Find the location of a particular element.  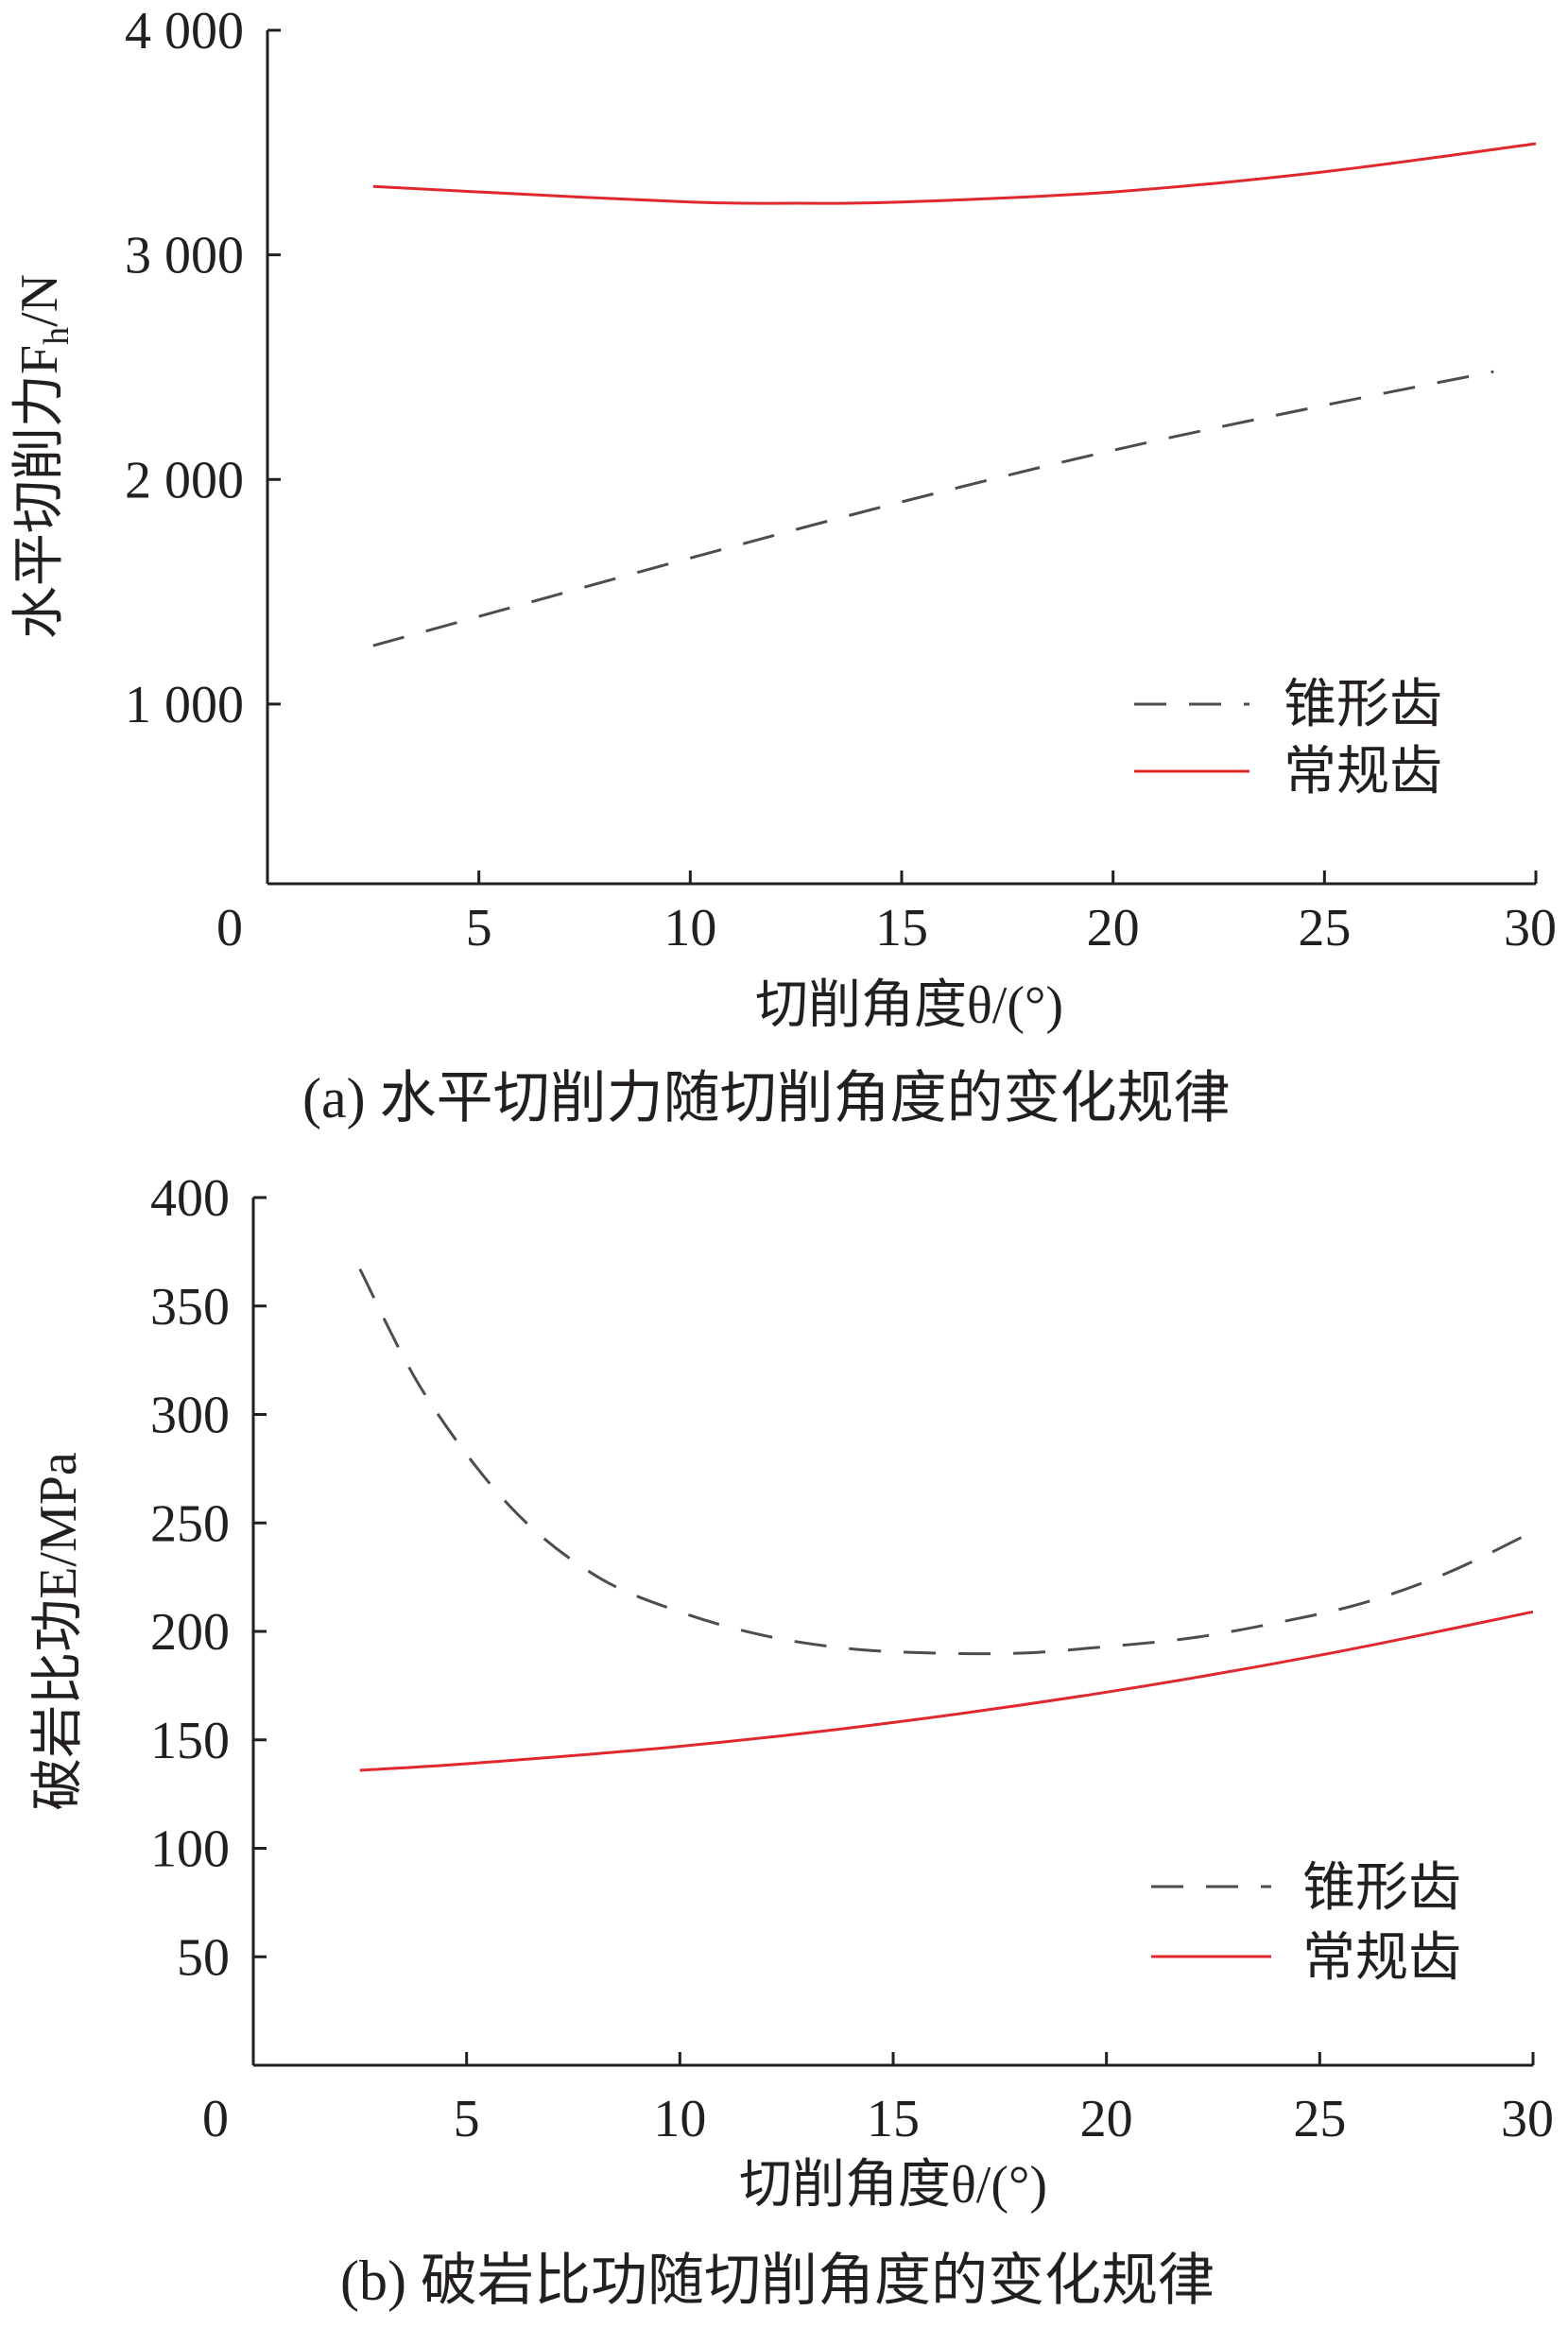

legend-b: 锥形齿 常规齿 is located at coordinates (1306, 1923).